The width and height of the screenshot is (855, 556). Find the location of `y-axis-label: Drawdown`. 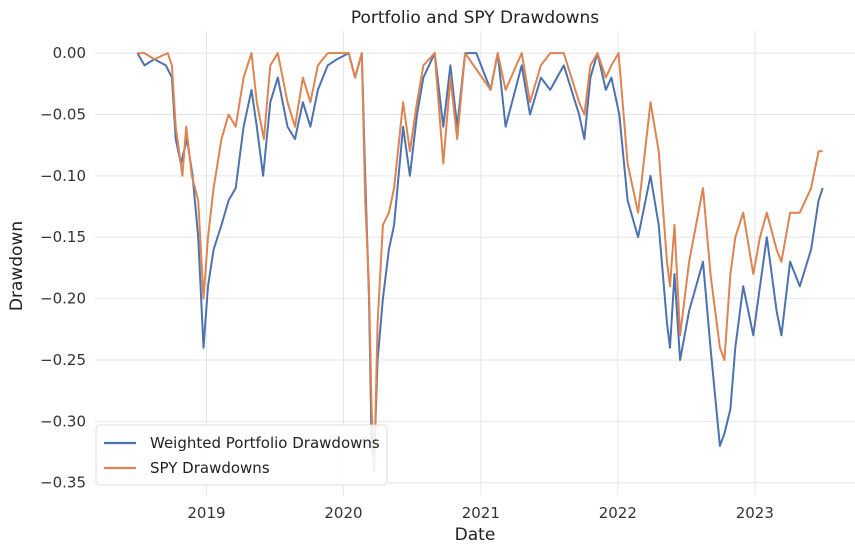

y-axis-label: Drawdown is located at coordinates (17, 266).